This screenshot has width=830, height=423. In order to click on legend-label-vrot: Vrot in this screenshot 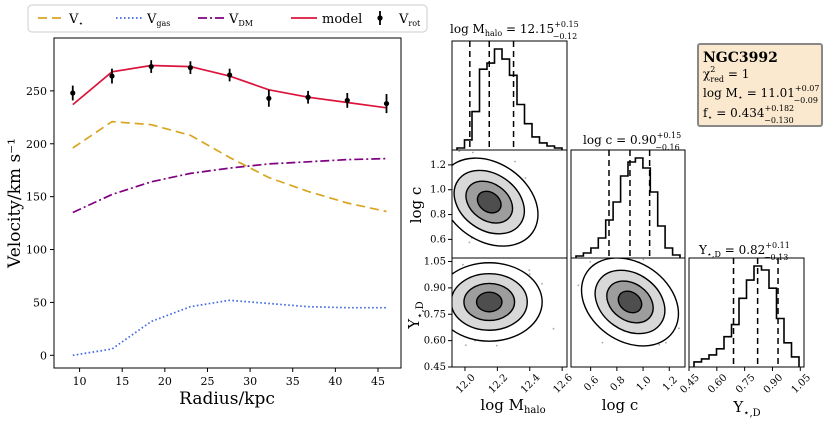, I will do `click(409, 20)`.